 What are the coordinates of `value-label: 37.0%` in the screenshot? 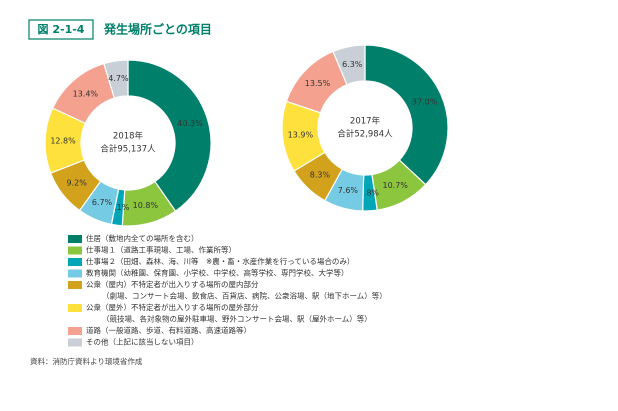 It's located at (425, 102).